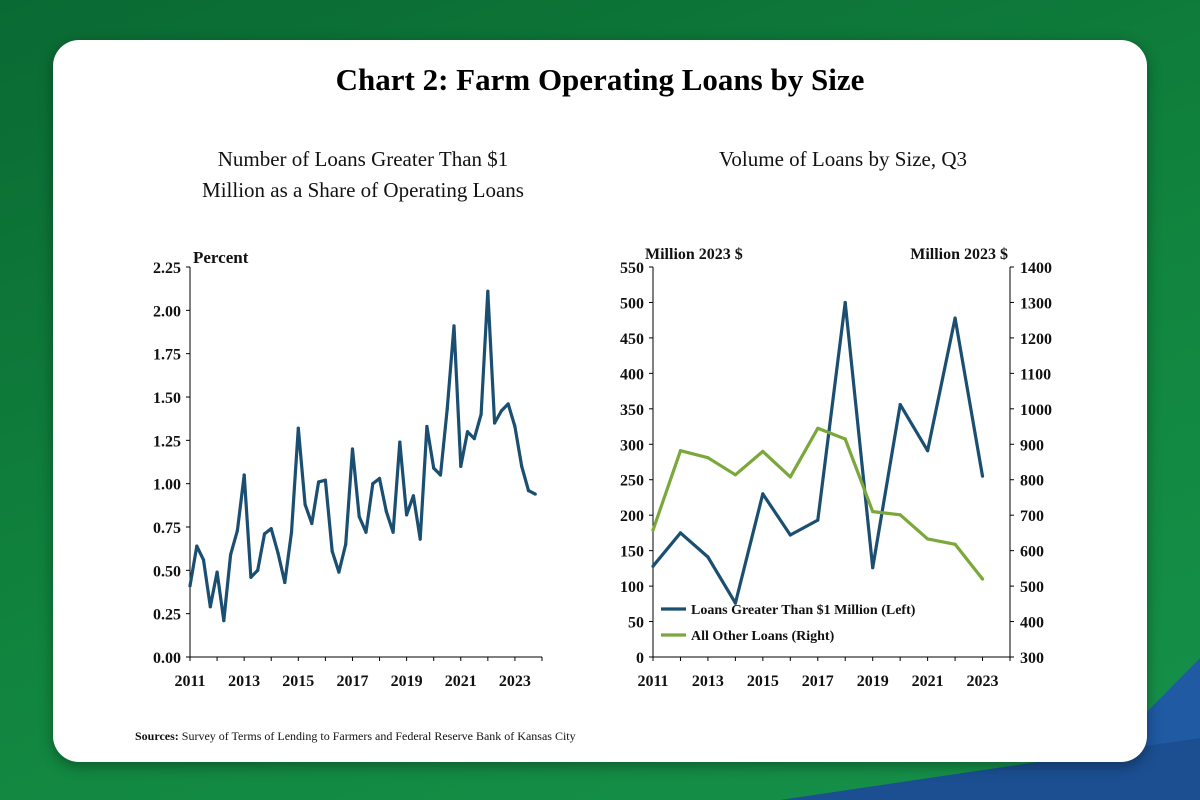 This screenshot has height=800, width=1200. Describe the element at coordinates (167, 571) in the screenshot. I see `left-y-tick-label: 0.50` at that location.